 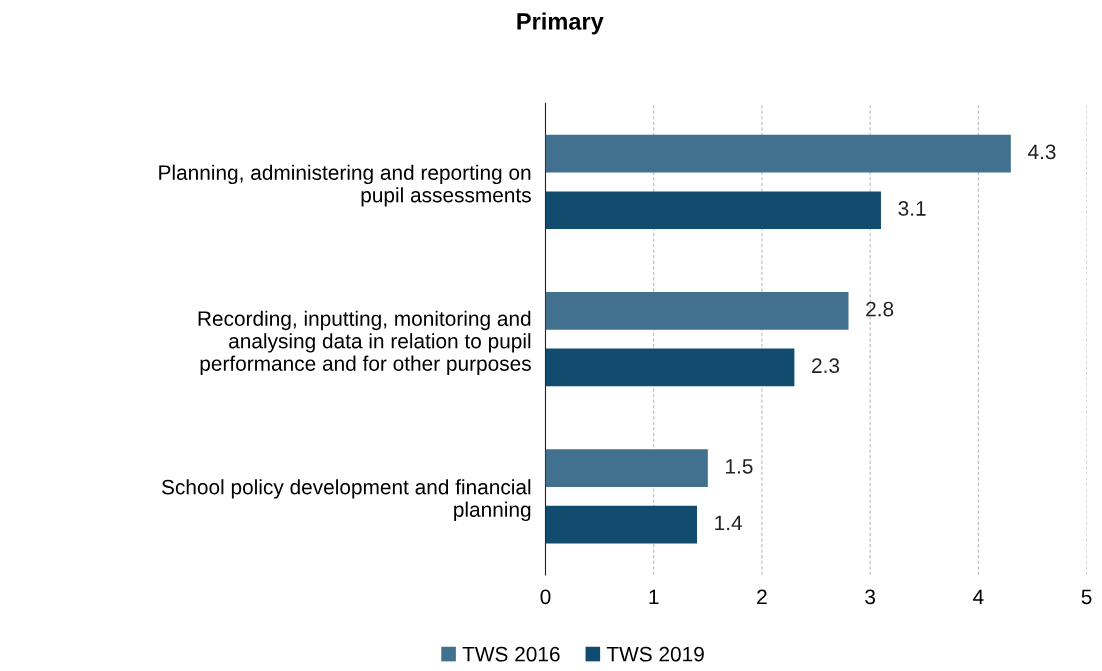 I want to click on x-tick-label: 0, so click(x=545, y=597).